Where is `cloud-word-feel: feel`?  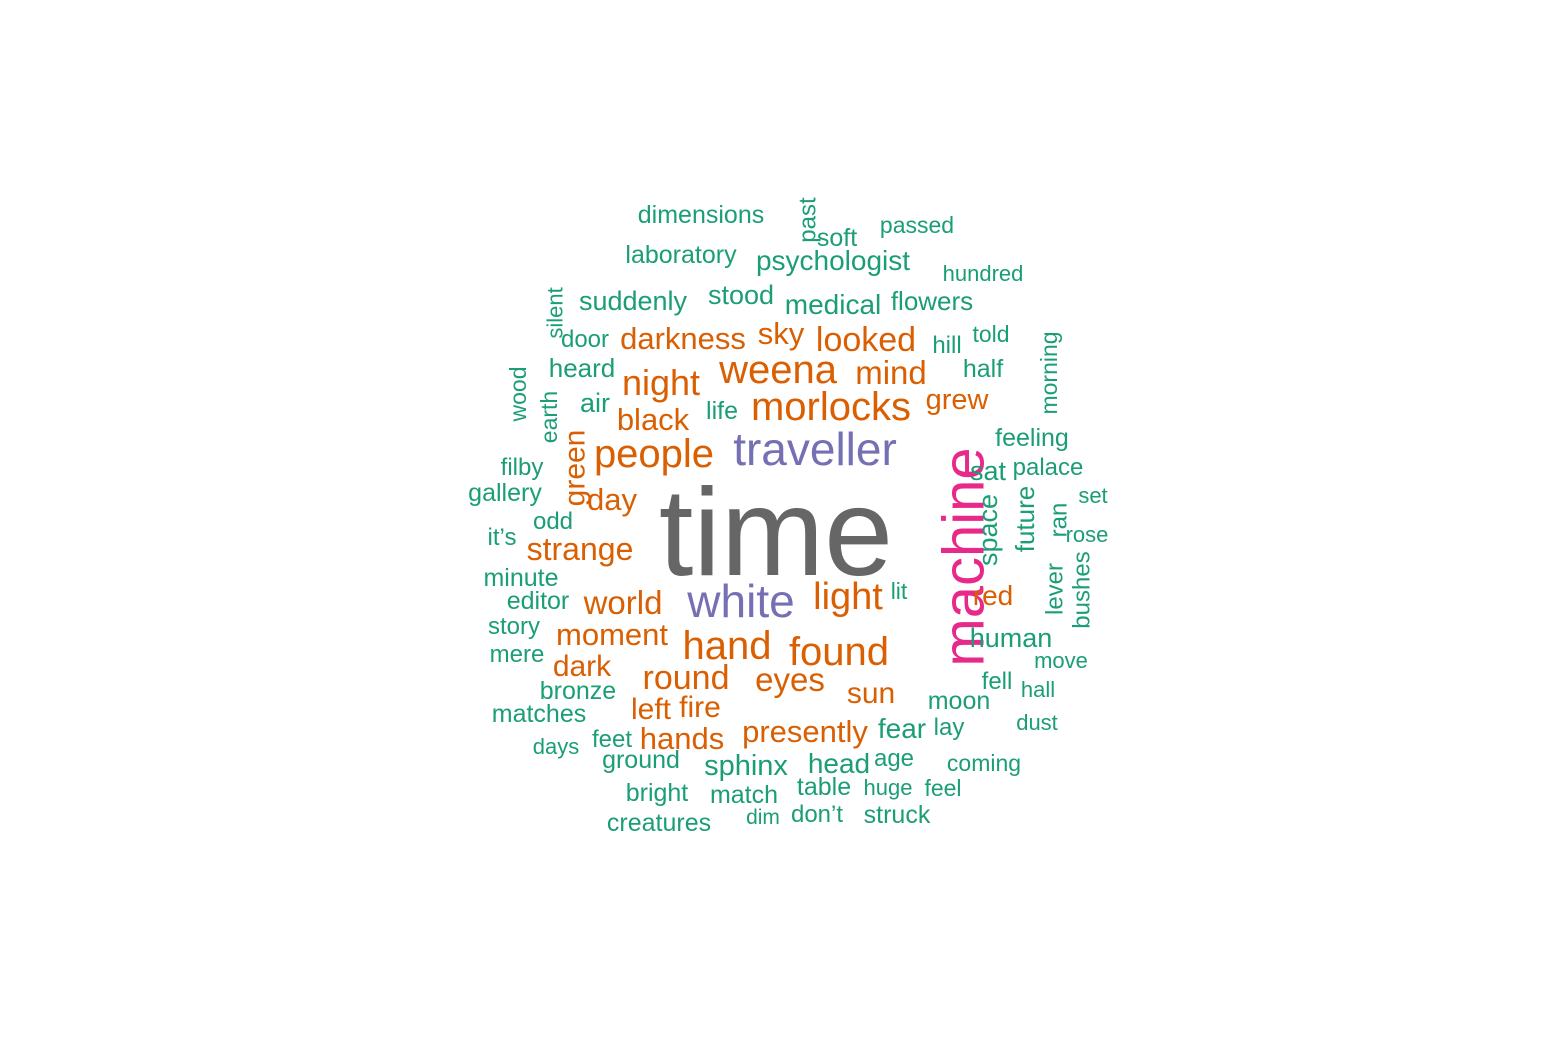 cloud-word-feel: feel is located at coordinates (942, 788).